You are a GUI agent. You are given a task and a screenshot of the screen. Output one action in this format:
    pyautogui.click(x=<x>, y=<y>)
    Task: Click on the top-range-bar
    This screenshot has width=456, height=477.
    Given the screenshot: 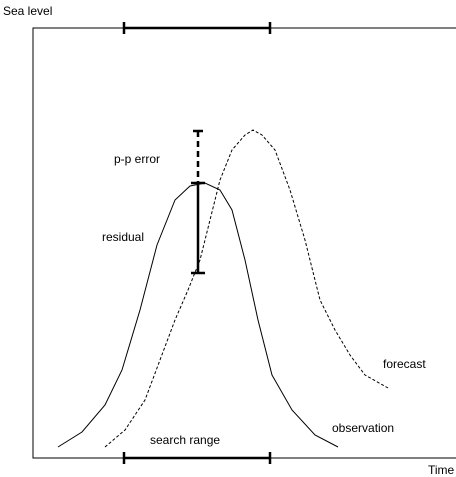 What is the action you would take?
    pyautogui.click(x=197, y=28)
    